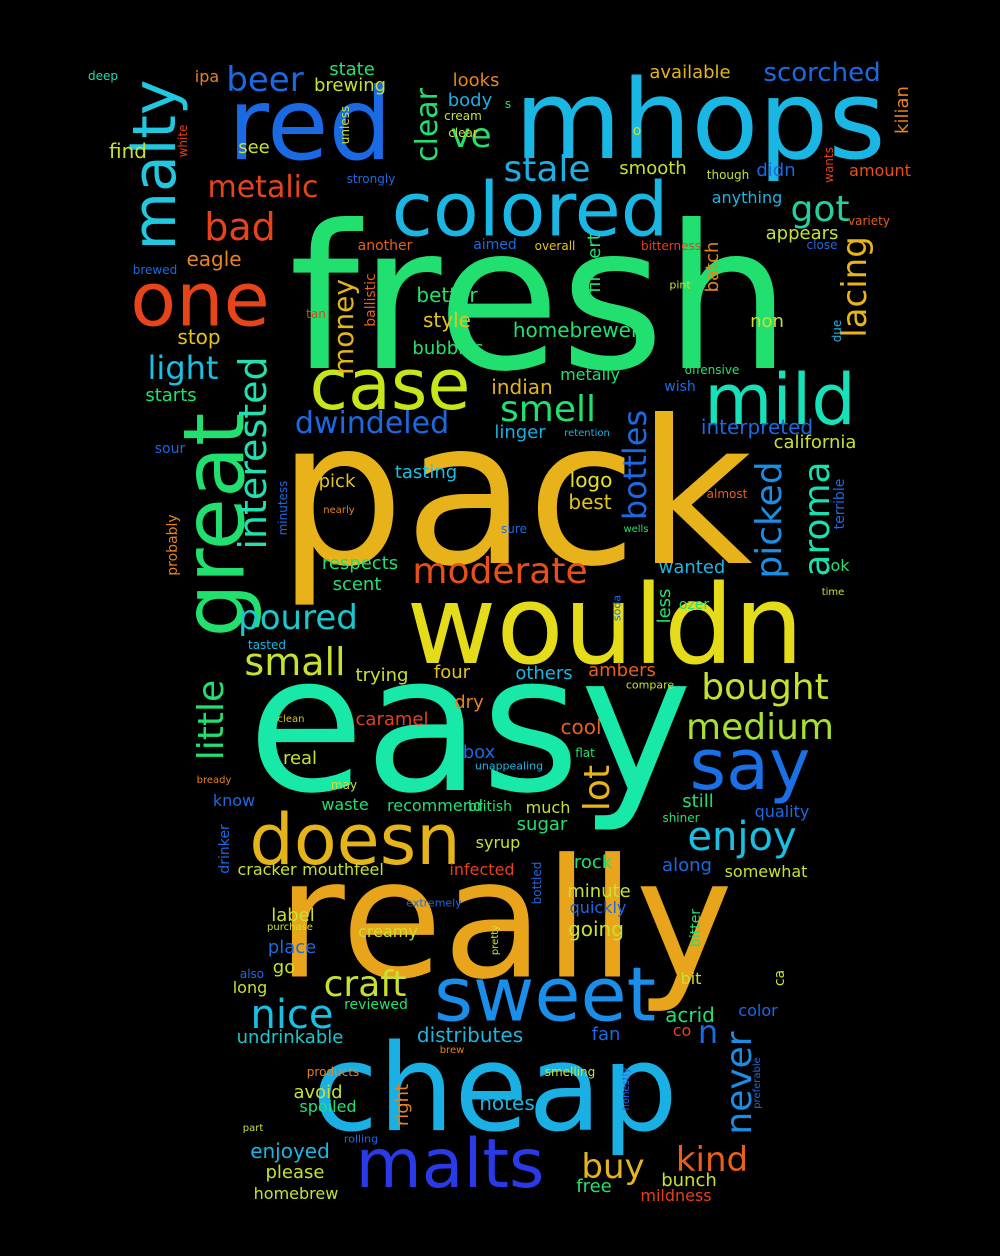 This screenshot has width=1000, height=1256. Describe the element at coordinates (682, 1030) in the screenshot. I see `cloud-word: co` at that location.